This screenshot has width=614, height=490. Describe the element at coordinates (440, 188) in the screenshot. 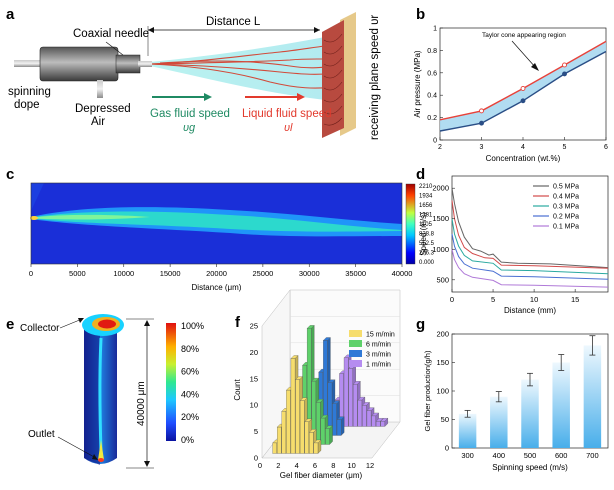

I see `y-tick-label: 2000` at that location.